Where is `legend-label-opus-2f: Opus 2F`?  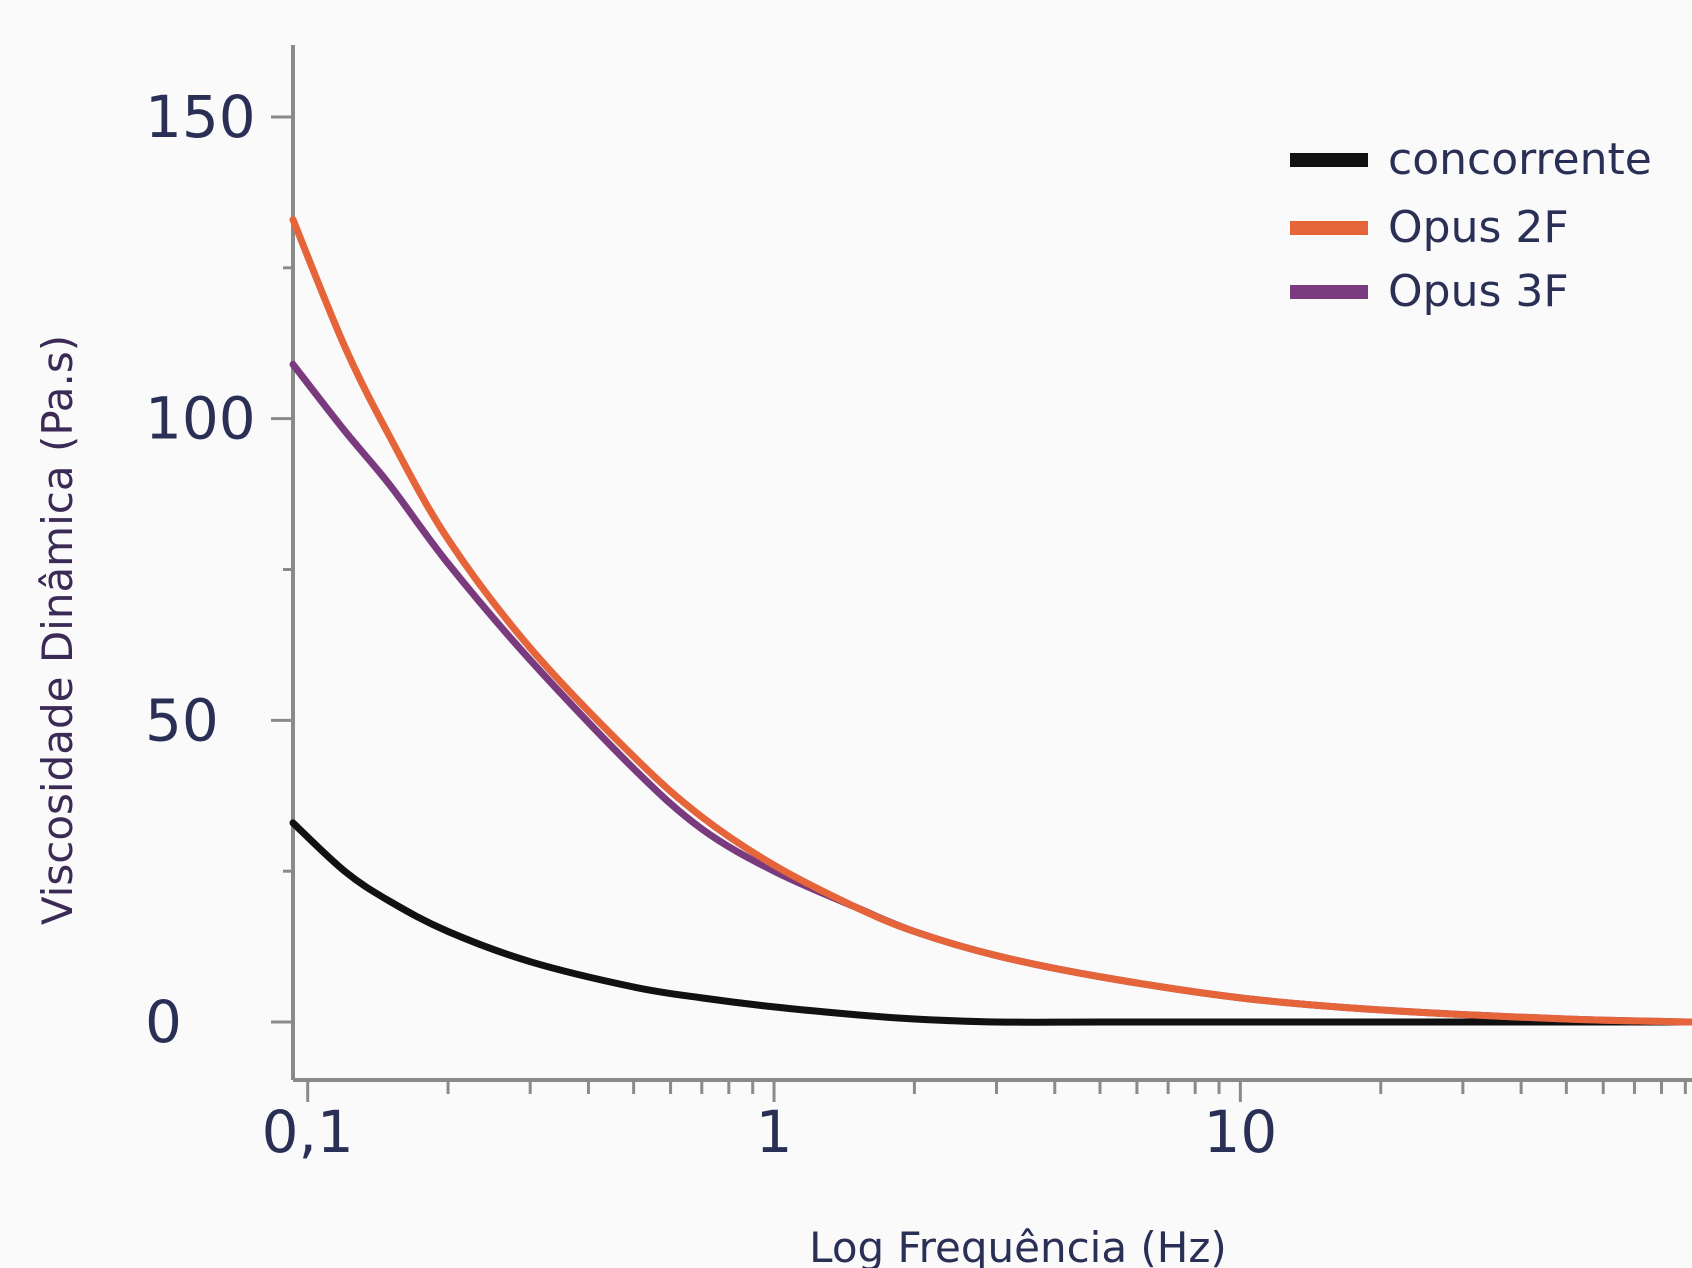 legend-label-opus-2f: Opus 2F is located at coordinates (1478, 227).